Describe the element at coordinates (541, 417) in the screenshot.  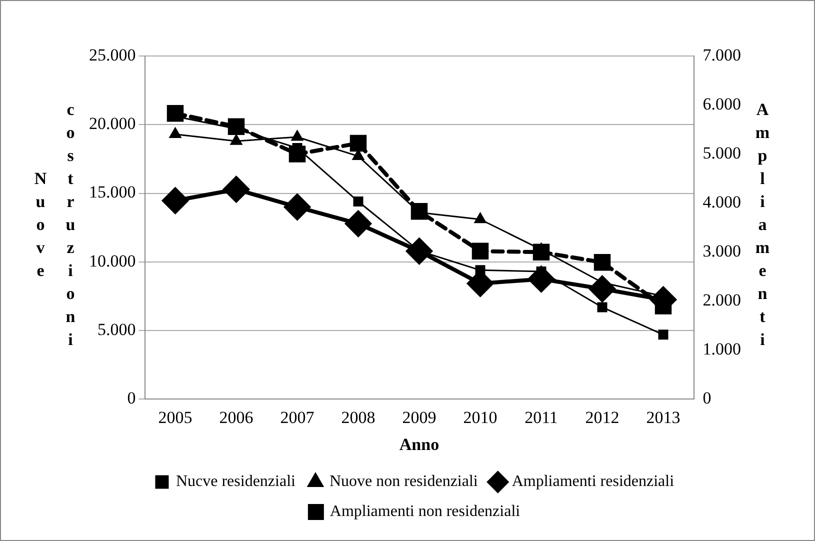
I see `x-tick-label: 2011` at that location.